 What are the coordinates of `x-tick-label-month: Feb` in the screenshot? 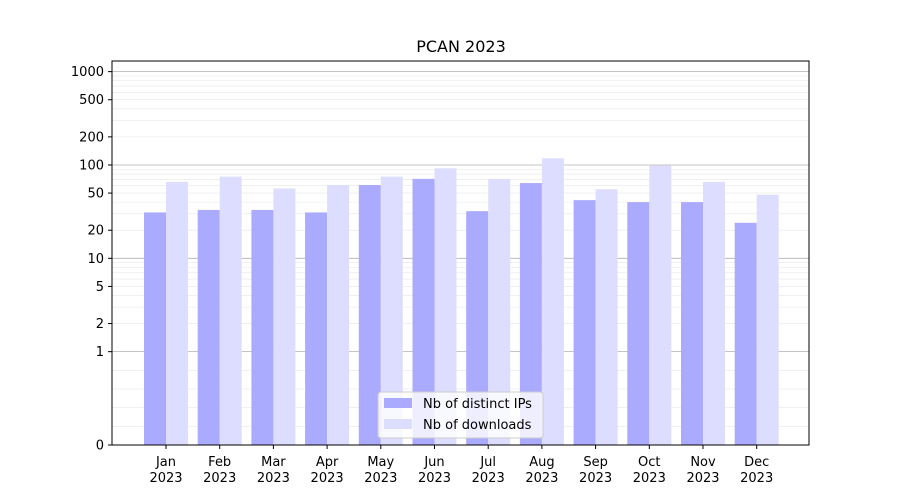 It's located at (219, 462).